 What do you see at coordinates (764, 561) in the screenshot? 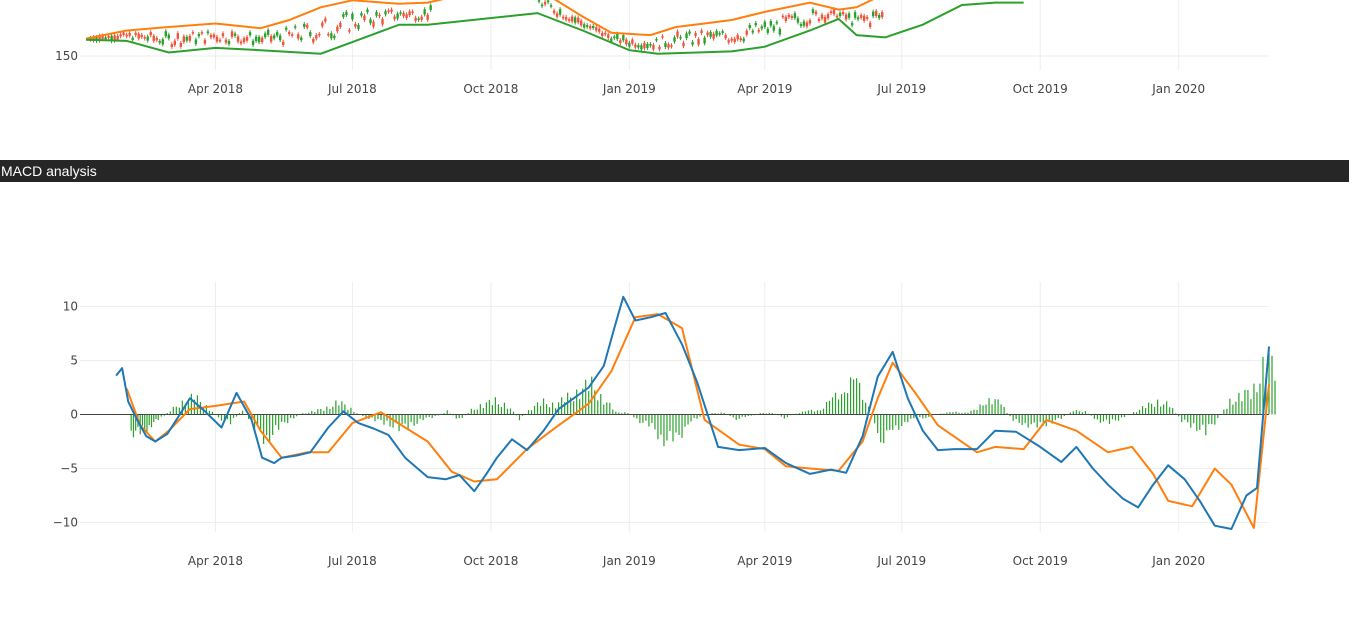
I see `macd-x-tick-label: Apr 2019` at bounding box center [764, 561].